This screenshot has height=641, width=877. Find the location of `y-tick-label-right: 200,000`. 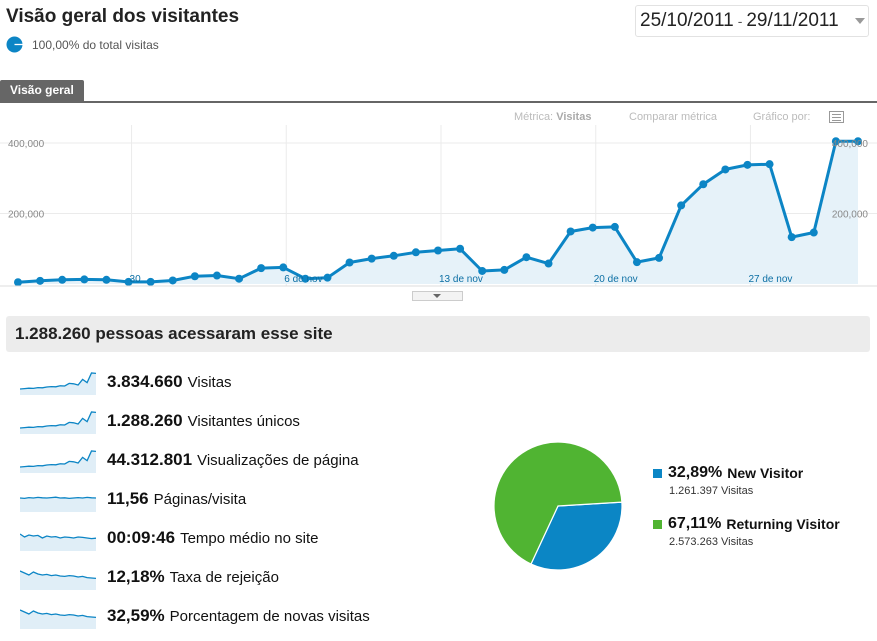

y-tick-label-right: 200,000 is located at coordinates (850, 215).